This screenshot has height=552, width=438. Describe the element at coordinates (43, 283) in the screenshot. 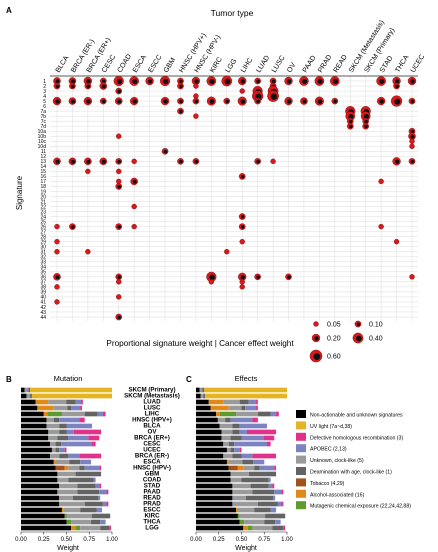

I see `y-tick-label: 37` at that location.